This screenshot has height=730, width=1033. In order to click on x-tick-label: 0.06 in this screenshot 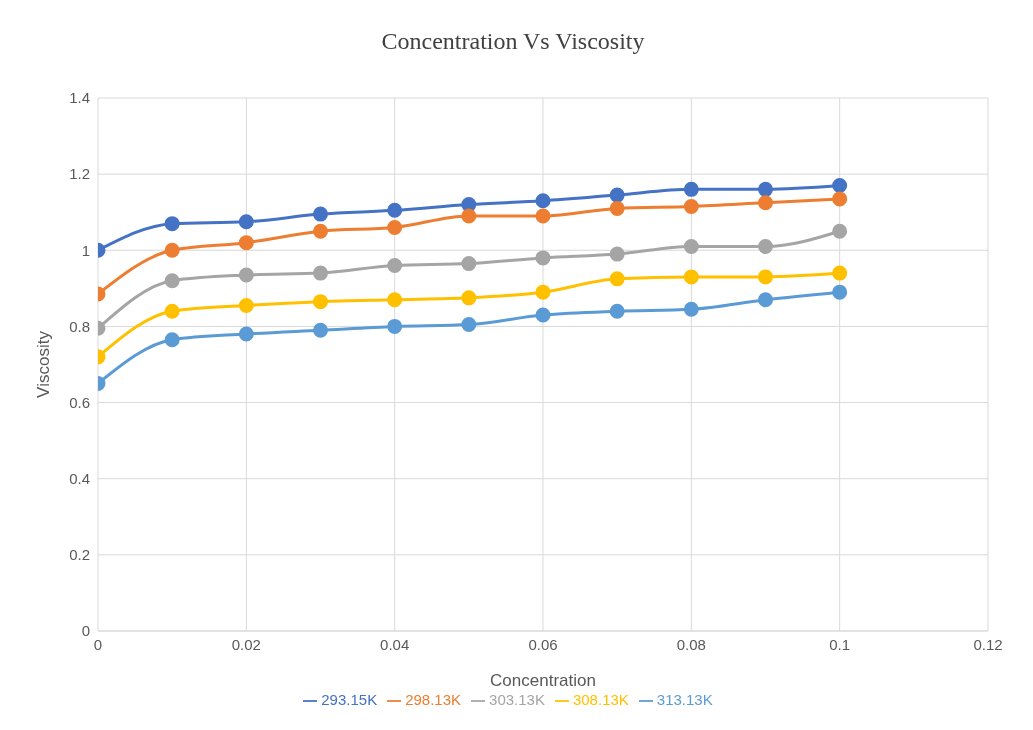, I will do `click(543, 644)`.